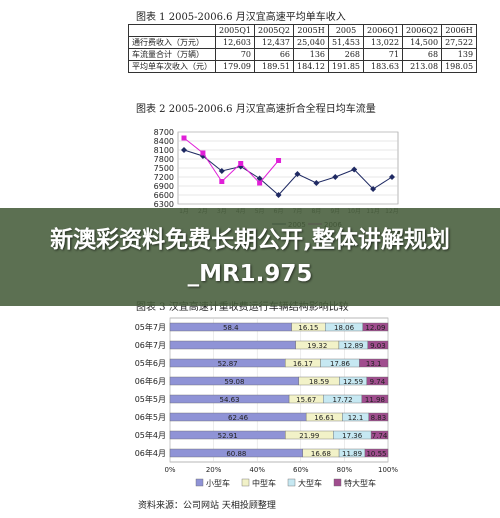 The height and width of the screenshot is (518, 500). What do you see at coordinates (360, 483) in the screenshot?
I see `bar-legend-label: 特大型车` at bounding box center [360, 483].